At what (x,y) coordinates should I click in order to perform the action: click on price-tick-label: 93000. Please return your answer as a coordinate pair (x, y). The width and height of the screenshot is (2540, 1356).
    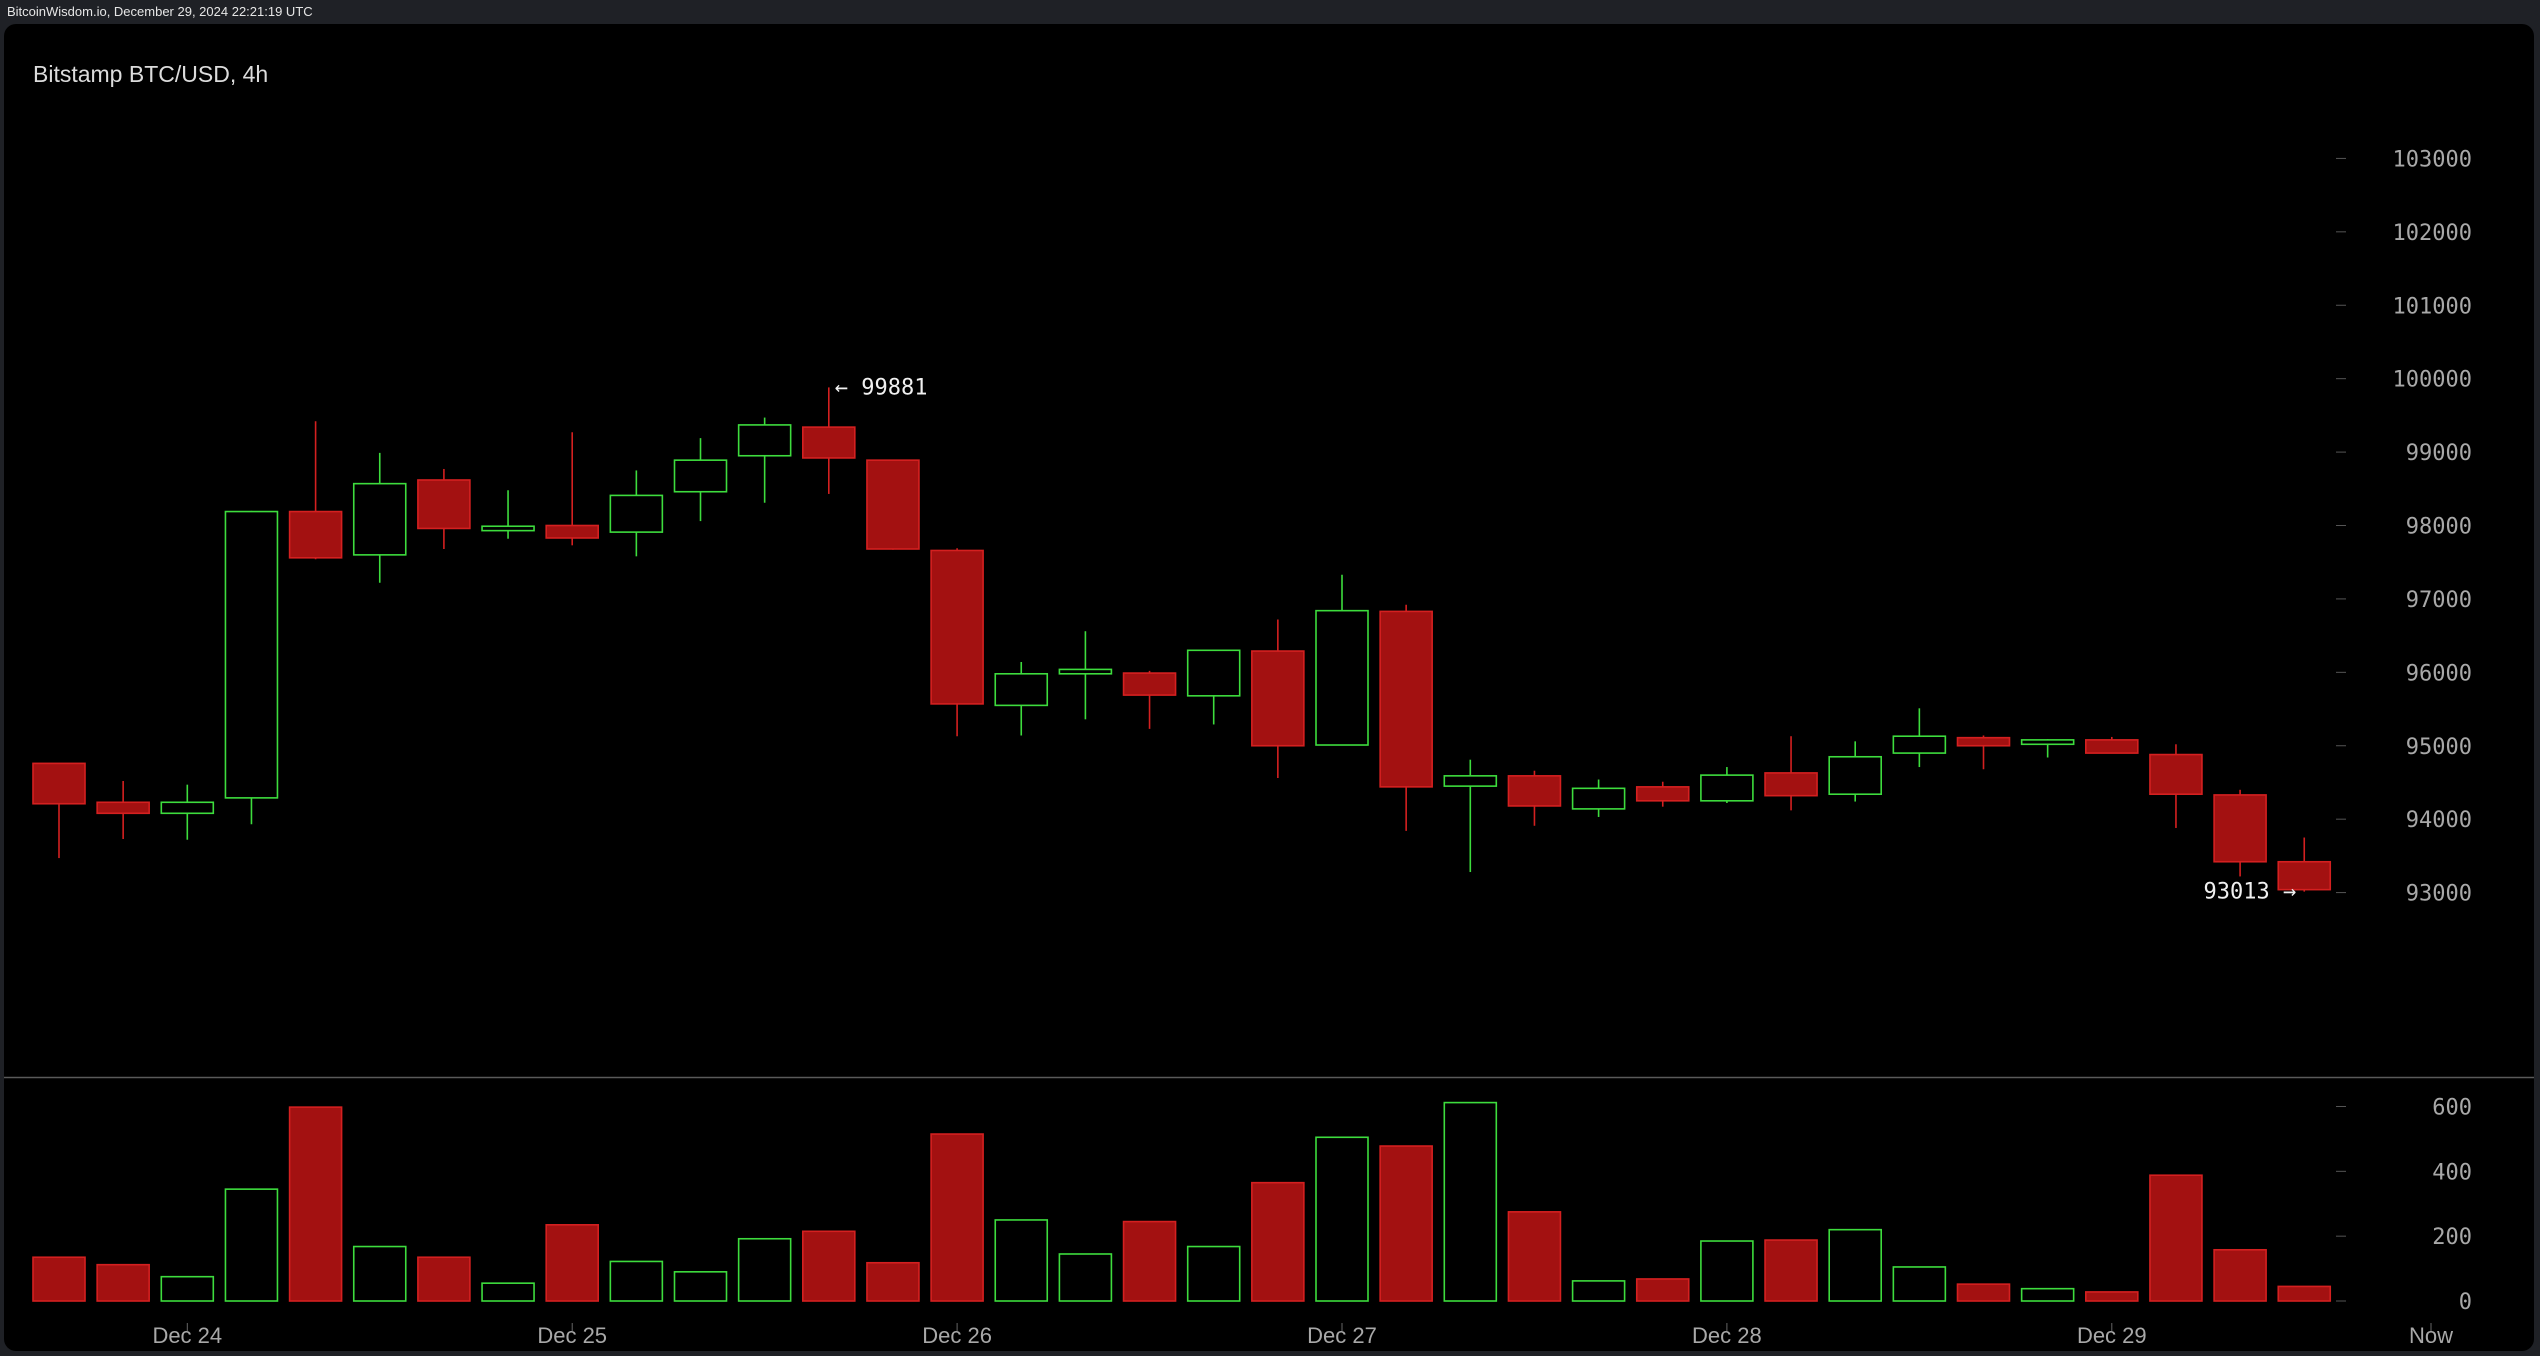
    Looking at the image, I should click on (2439, 894).